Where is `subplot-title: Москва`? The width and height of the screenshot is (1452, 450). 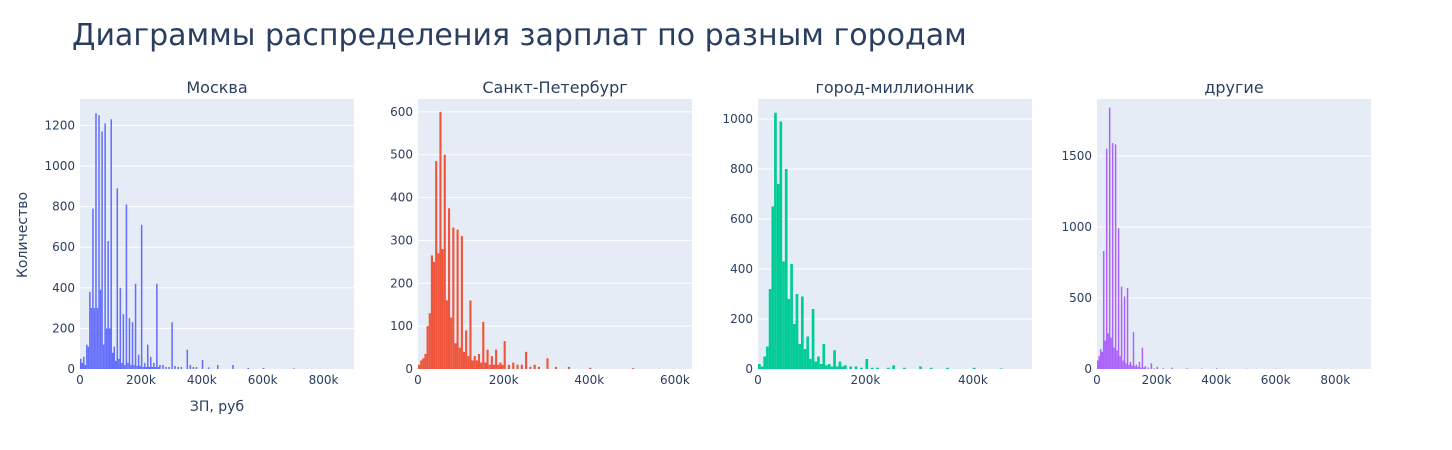
subplot-title: Москва is located at coordinates (216, 87).